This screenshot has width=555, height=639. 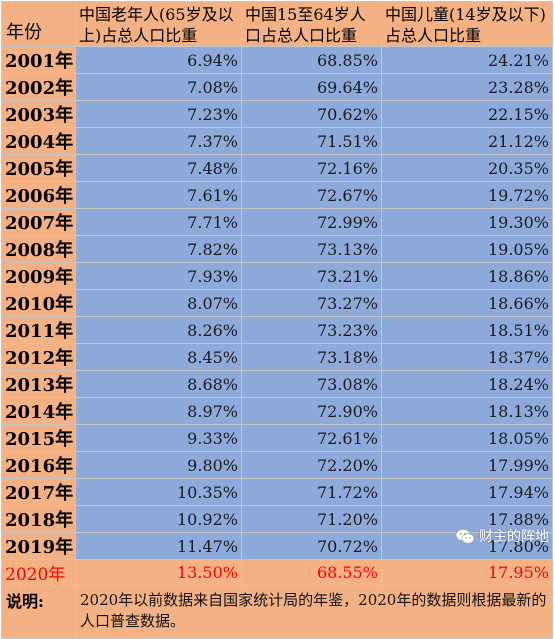 I want to click on working-age-cell: 68.85%, so click(x=311, y=60).